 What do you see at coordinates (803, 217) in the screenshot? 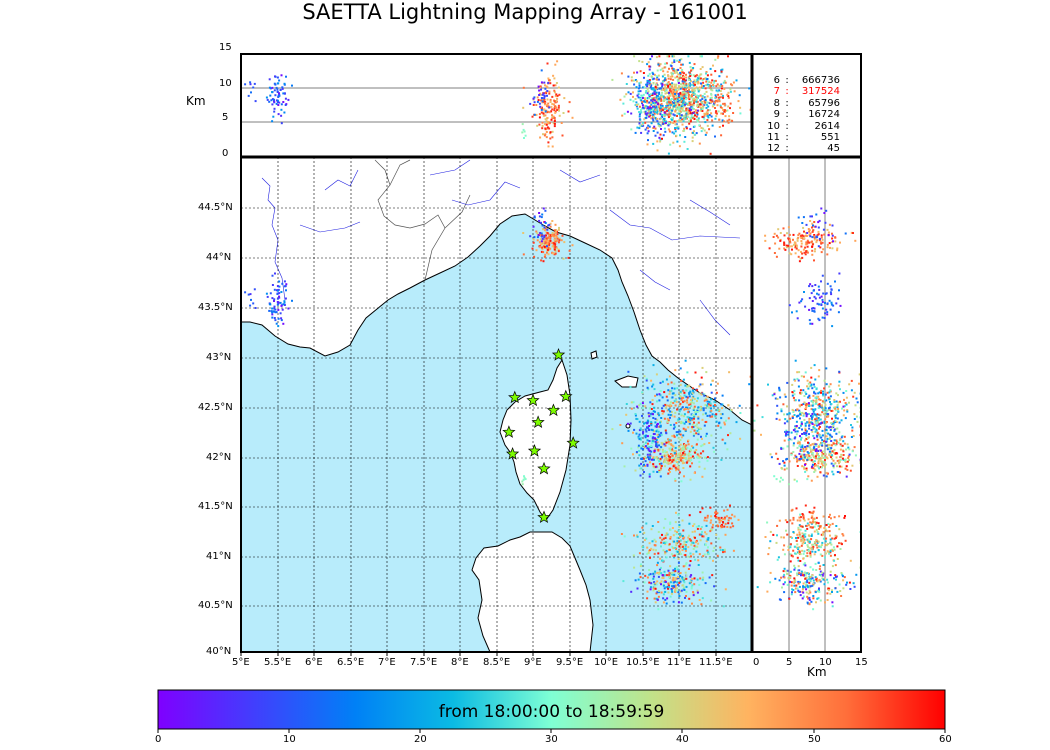
I see `genoa-early-cell-source` at bounding box center [803, 217].